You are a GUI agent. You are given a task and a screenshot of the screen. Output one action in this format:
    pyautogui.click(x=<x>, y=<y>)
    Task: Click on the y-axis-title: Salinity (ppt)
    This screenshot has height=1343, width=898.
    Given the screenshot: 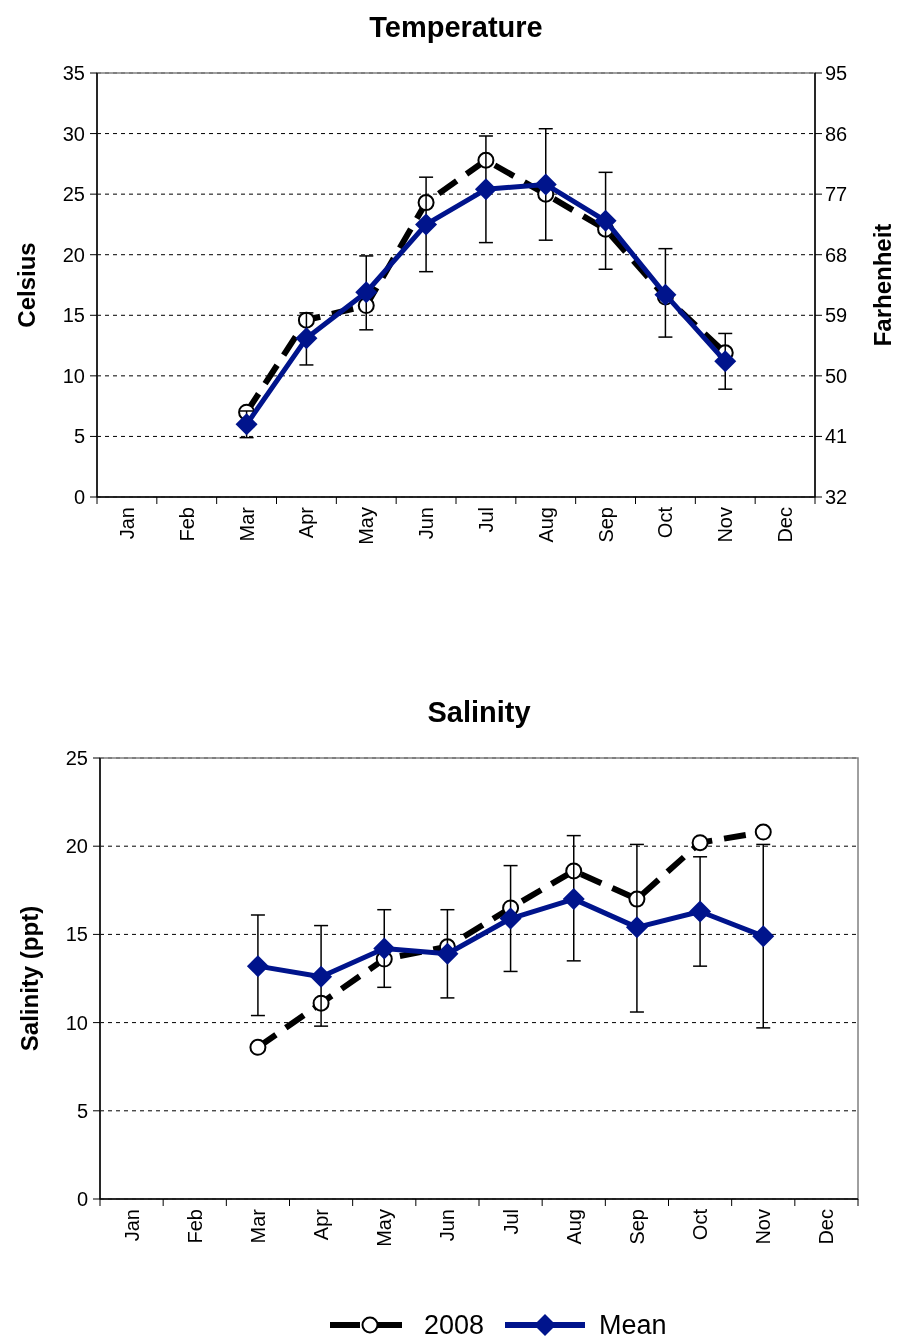 What is the action you would take?
    pyautogui.click(x=29, y=978)
    